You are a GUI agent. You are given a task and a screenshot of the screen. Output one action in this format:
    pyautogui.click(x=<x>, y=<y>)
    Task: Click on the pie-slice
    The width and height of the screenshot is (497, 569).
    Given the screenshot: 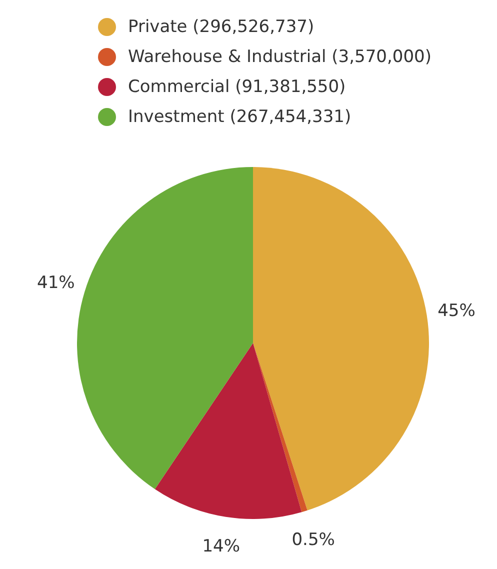 What is the action you would take?
    pyautogui.click(x=228, y=431)
    